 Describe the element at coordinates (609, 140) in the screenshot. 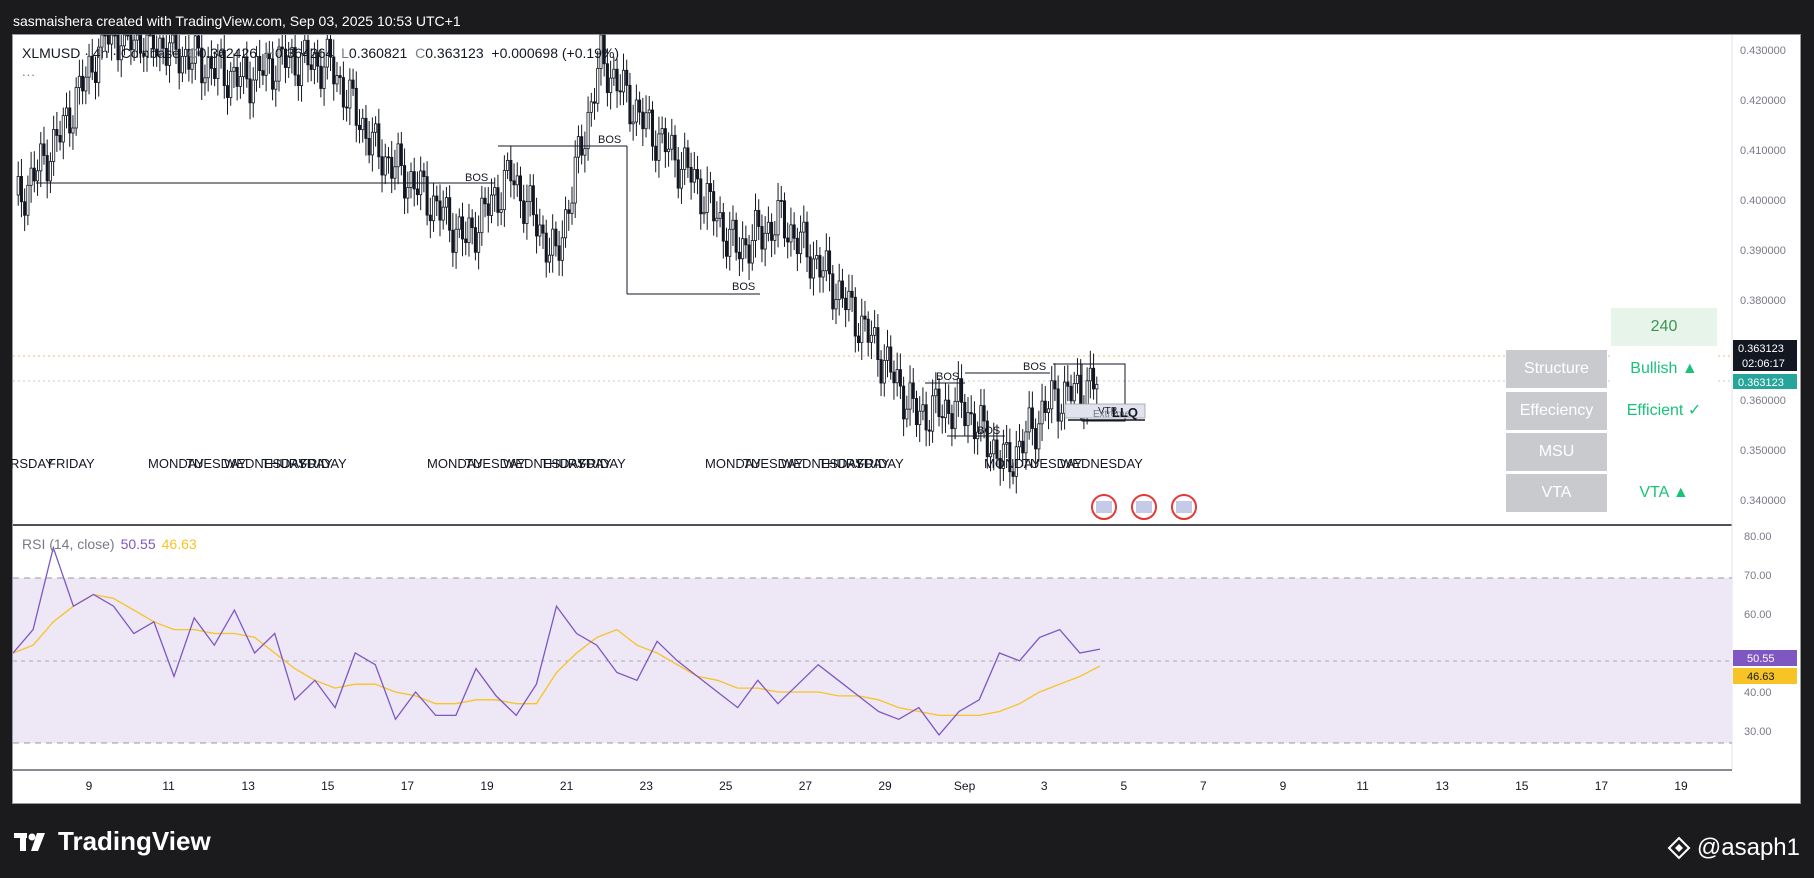

I see `bos-label: BOS` at that location.